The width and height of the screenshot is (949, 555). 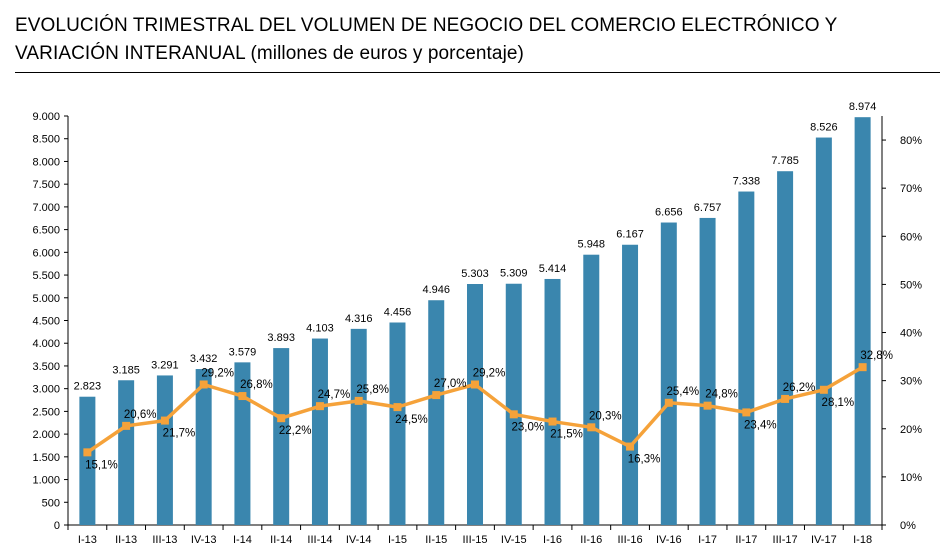 I want to click on bar-value-label: 7.785, so click(x=785, y=161).